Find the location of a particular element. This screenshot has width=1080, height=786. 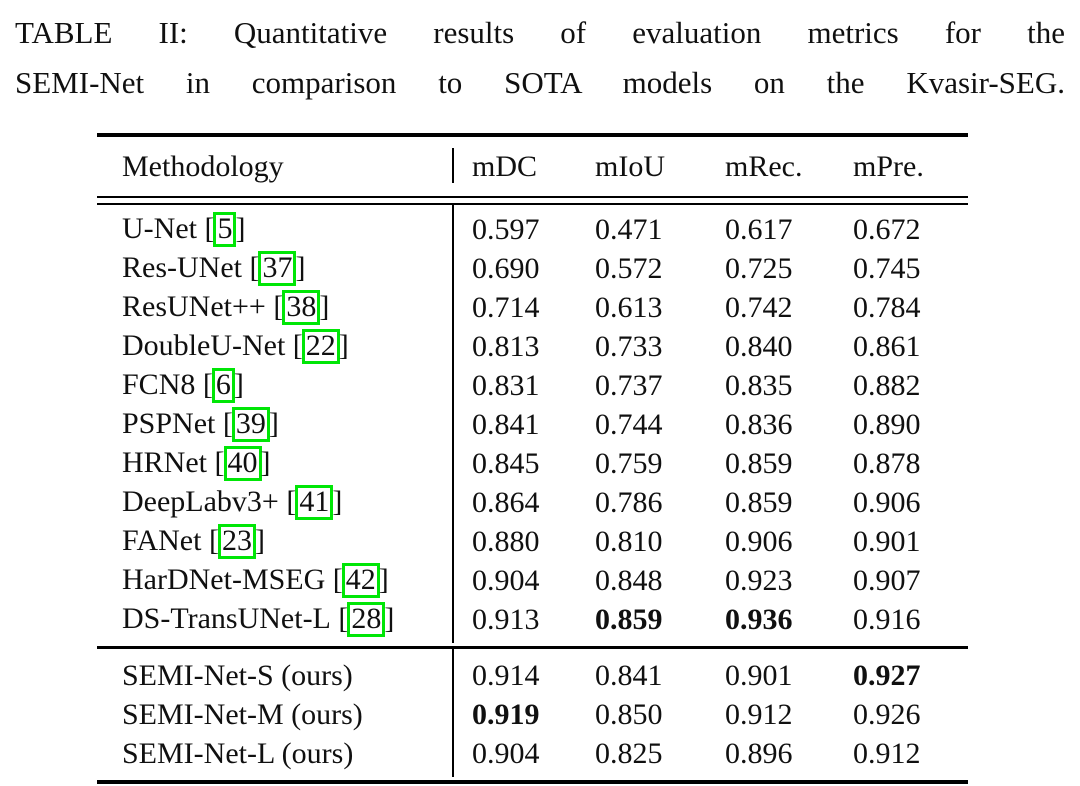

table-row: ResUNet++ [38] 0.714 0.613 0.742 0.784 is located at coordinates (532, 307).